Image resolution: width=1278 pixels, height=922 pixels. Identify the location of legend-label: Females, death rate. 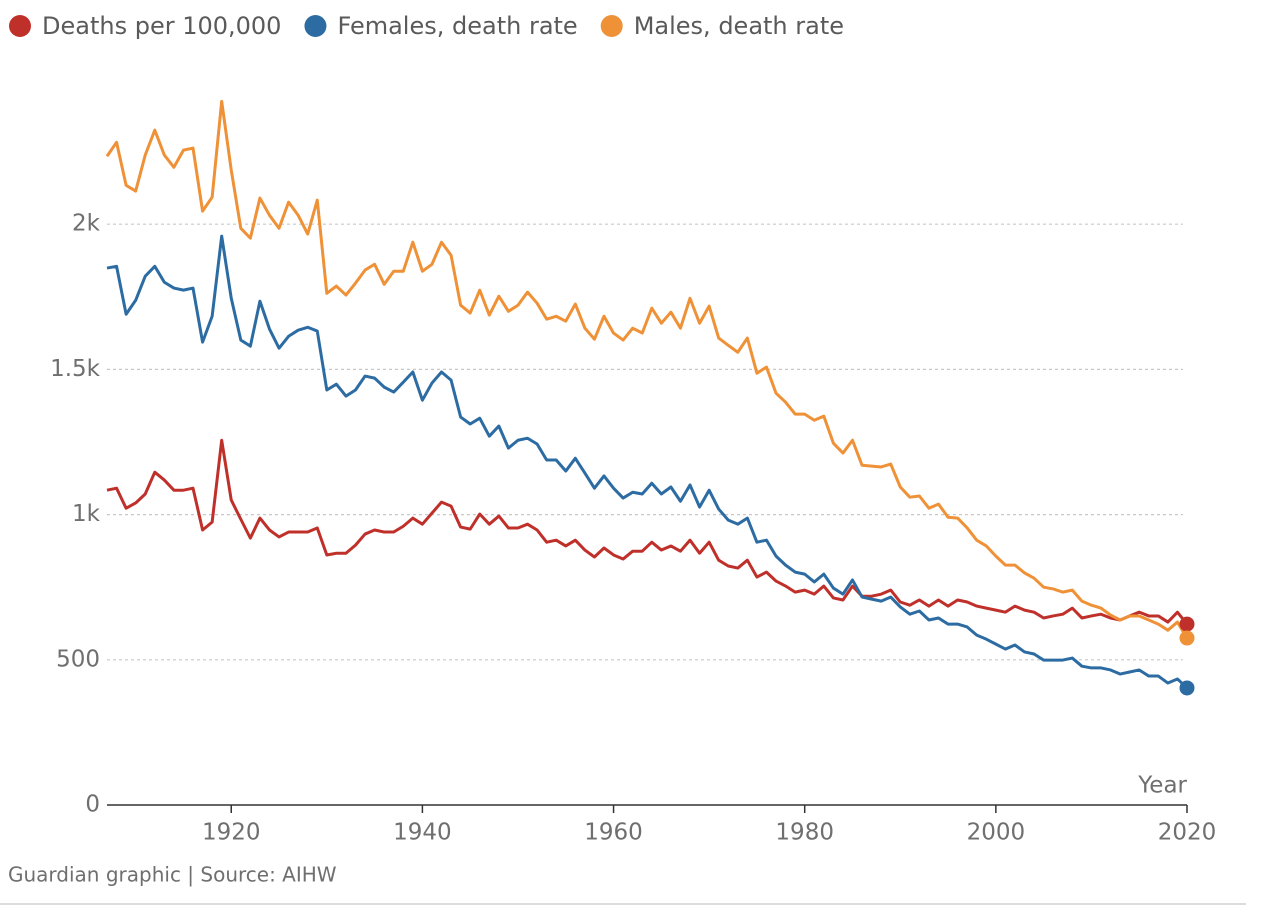
(457, 26).